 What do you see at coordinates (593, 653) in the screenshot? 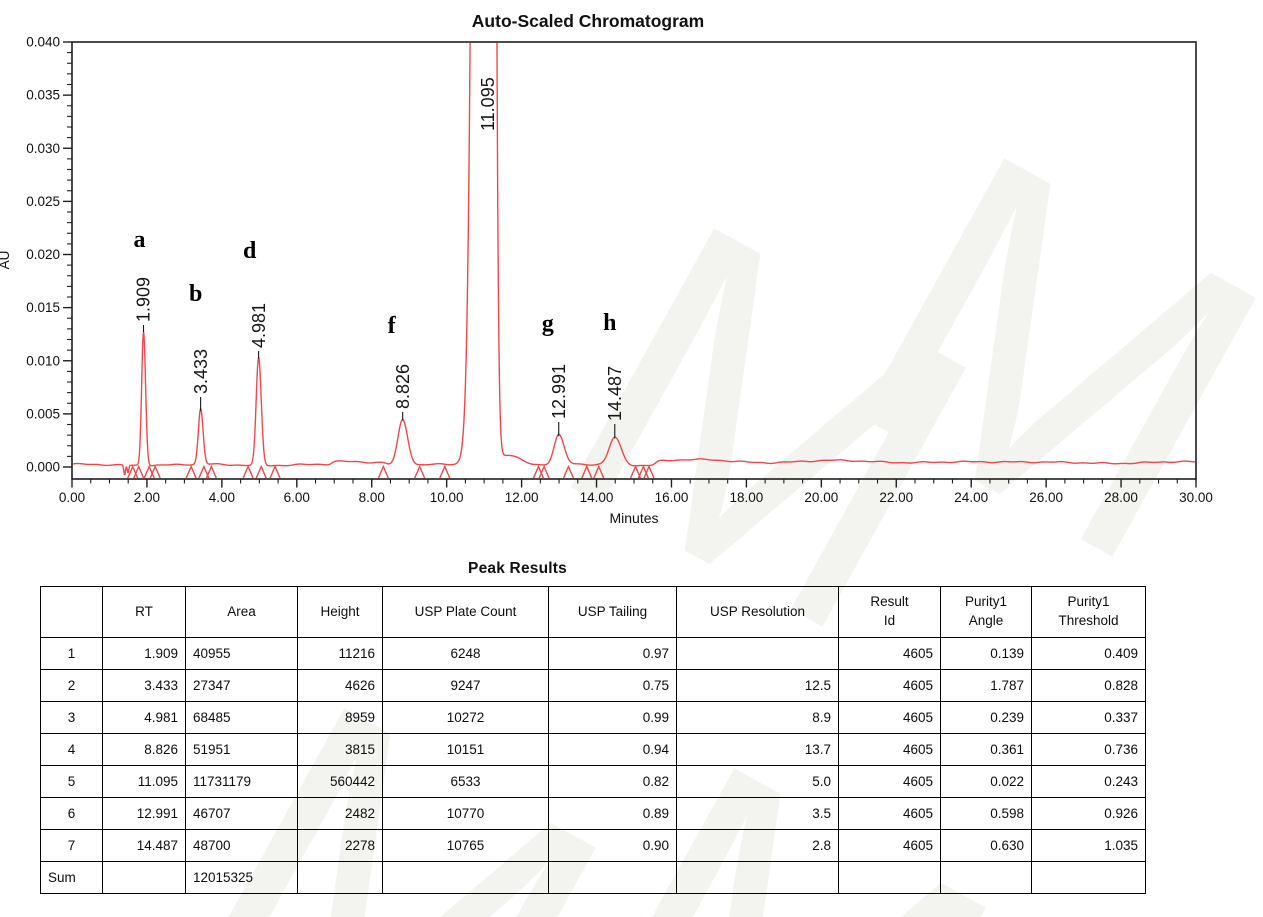
I see `table-row: 1 1.909 40955 11216 6248 0.97 4605 0.139 0.409` at bounding box center [593, 653].